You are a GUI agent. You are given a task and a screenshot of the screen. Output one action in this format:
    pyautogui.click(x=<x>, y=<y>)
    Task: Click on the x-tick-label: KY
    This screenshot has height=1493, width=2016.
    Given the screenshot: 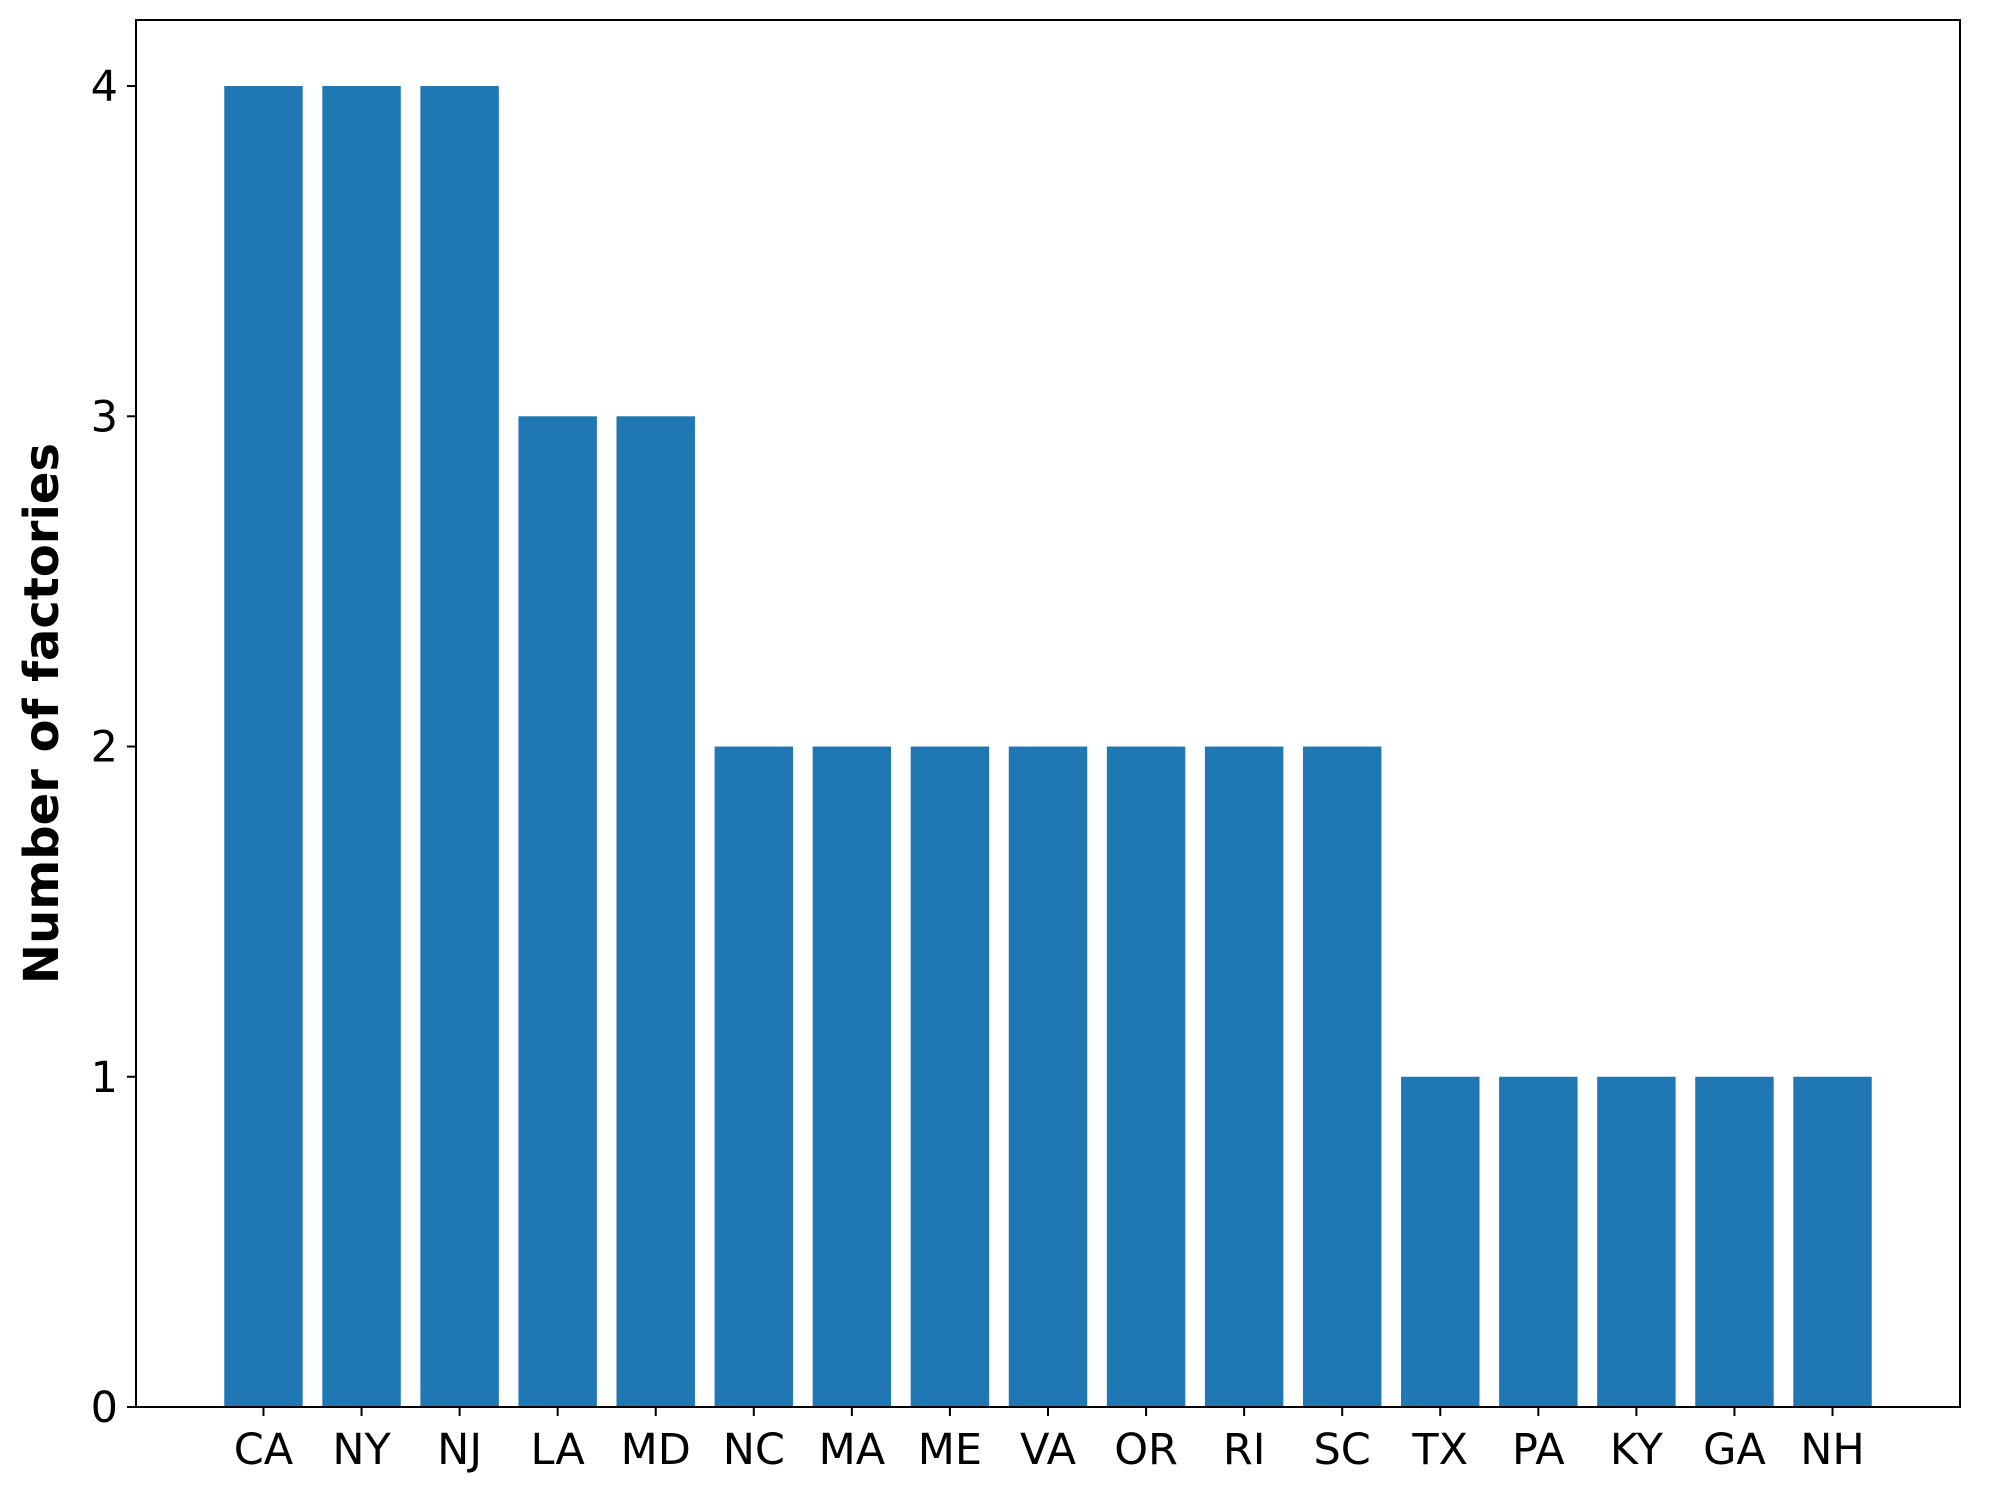 What is the action you would take?
    pyautogui.click(x=1637, y=1450)
    